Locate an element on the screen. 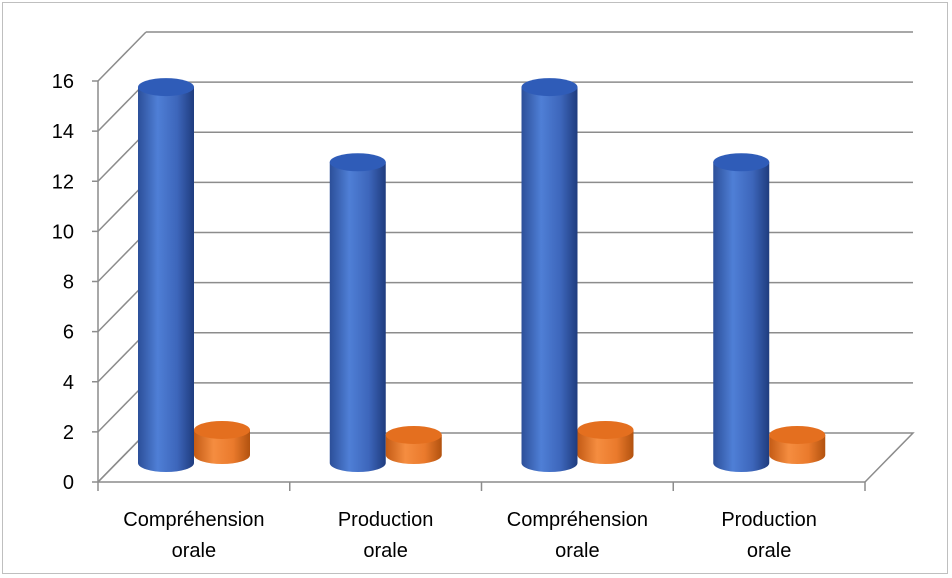 The image size is (952, 578). y-tick-label: 16 is located at coordinates (63, 82).